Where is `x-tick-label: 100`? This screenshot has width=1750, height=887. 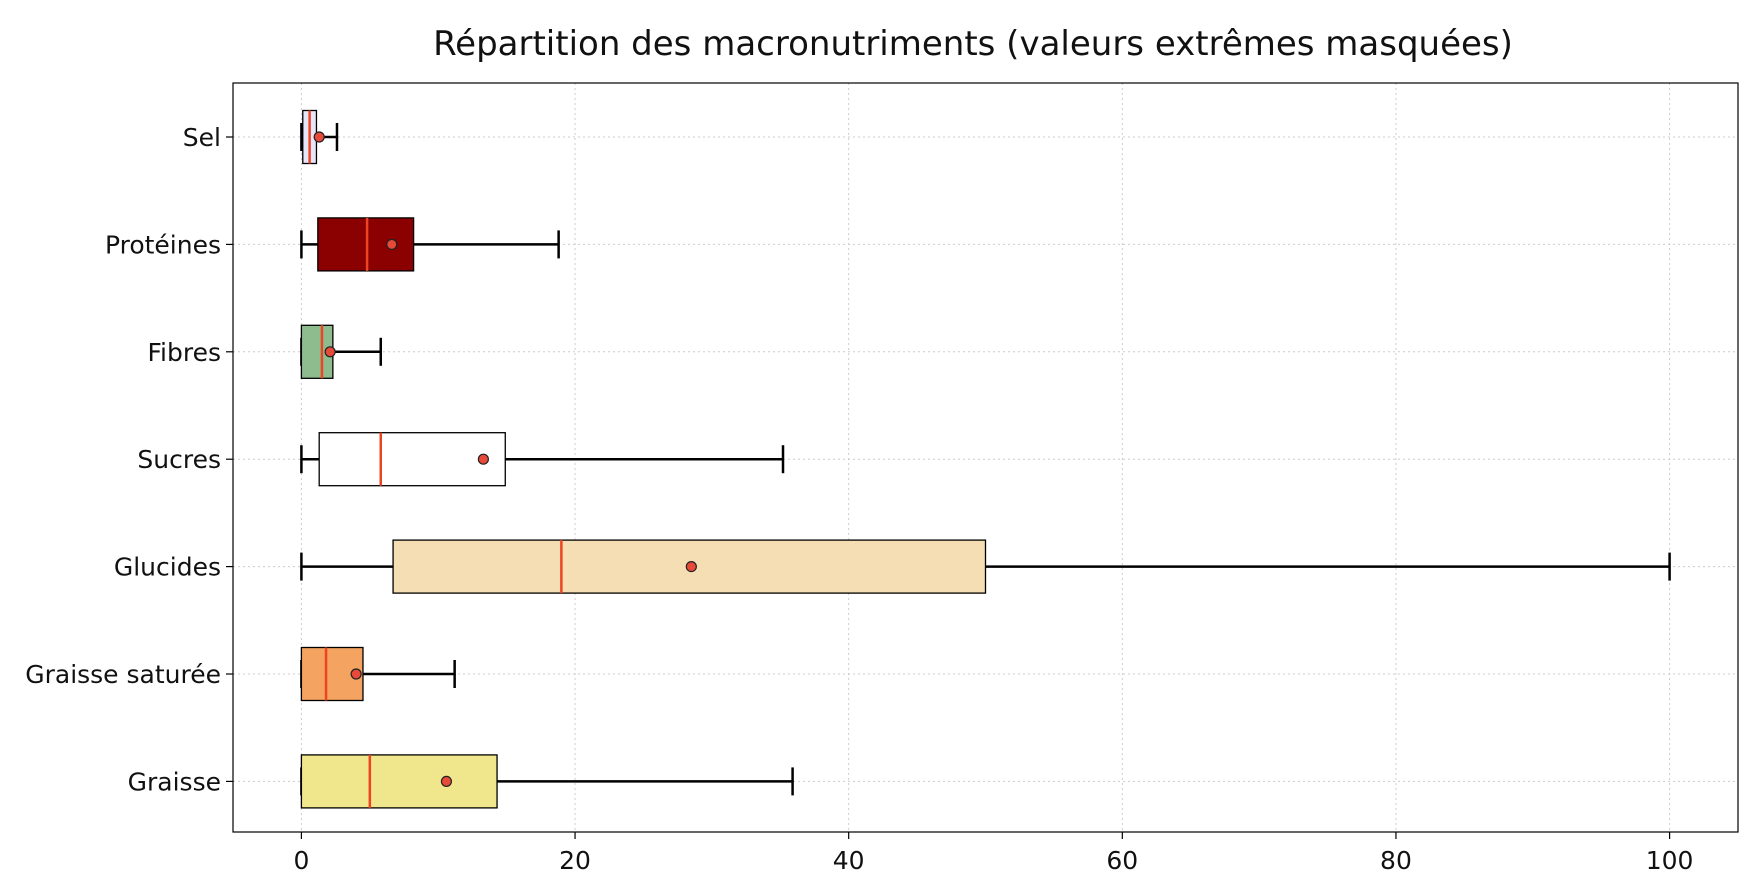 x-tick-label: 100 is located at coordinates (1670, 860).